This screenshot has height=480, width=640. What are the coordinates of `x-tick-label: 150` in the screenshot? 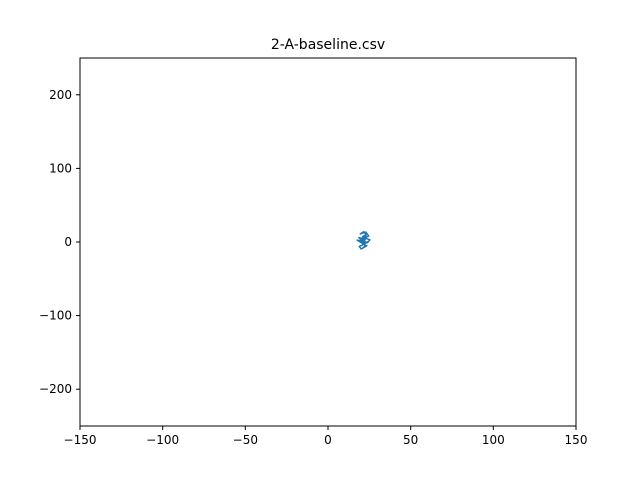 It's located at (576, 440).